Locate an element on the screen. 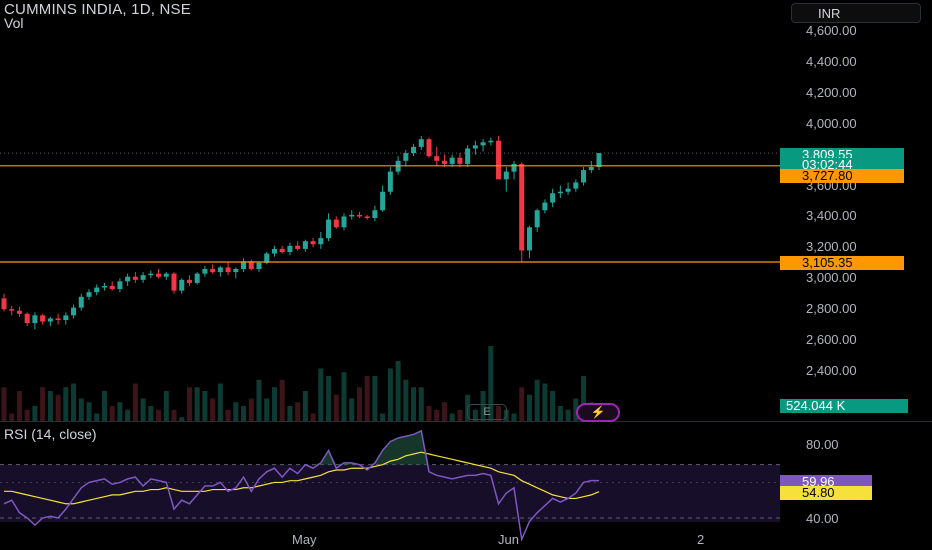  symbol-title: CUMMINS INDIA, 1D, NSE is located at coordinates (97, 9).